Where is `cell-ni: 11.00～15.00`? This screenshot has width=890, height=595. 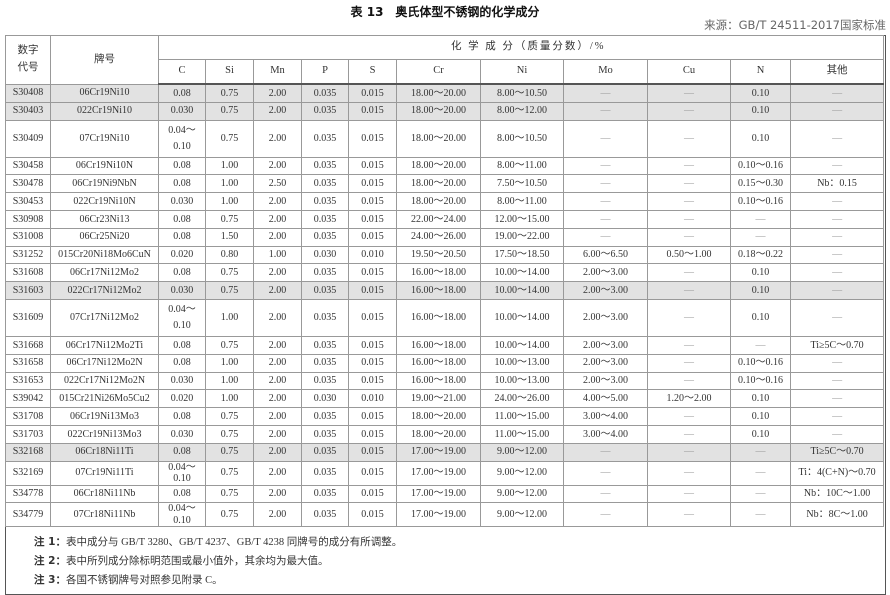
cell-ni: 11.00～15.00 is located at coordinates (522, 416).